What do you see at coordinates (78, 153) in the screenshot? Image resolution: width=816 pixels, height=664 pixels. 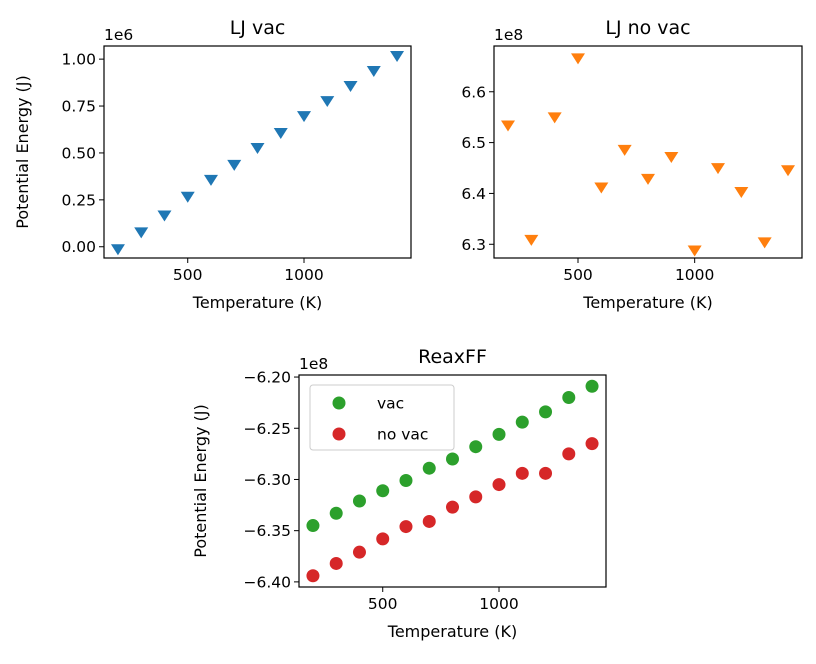 I see `y-tick-label: 0.50` at bounding box center [78, 153].